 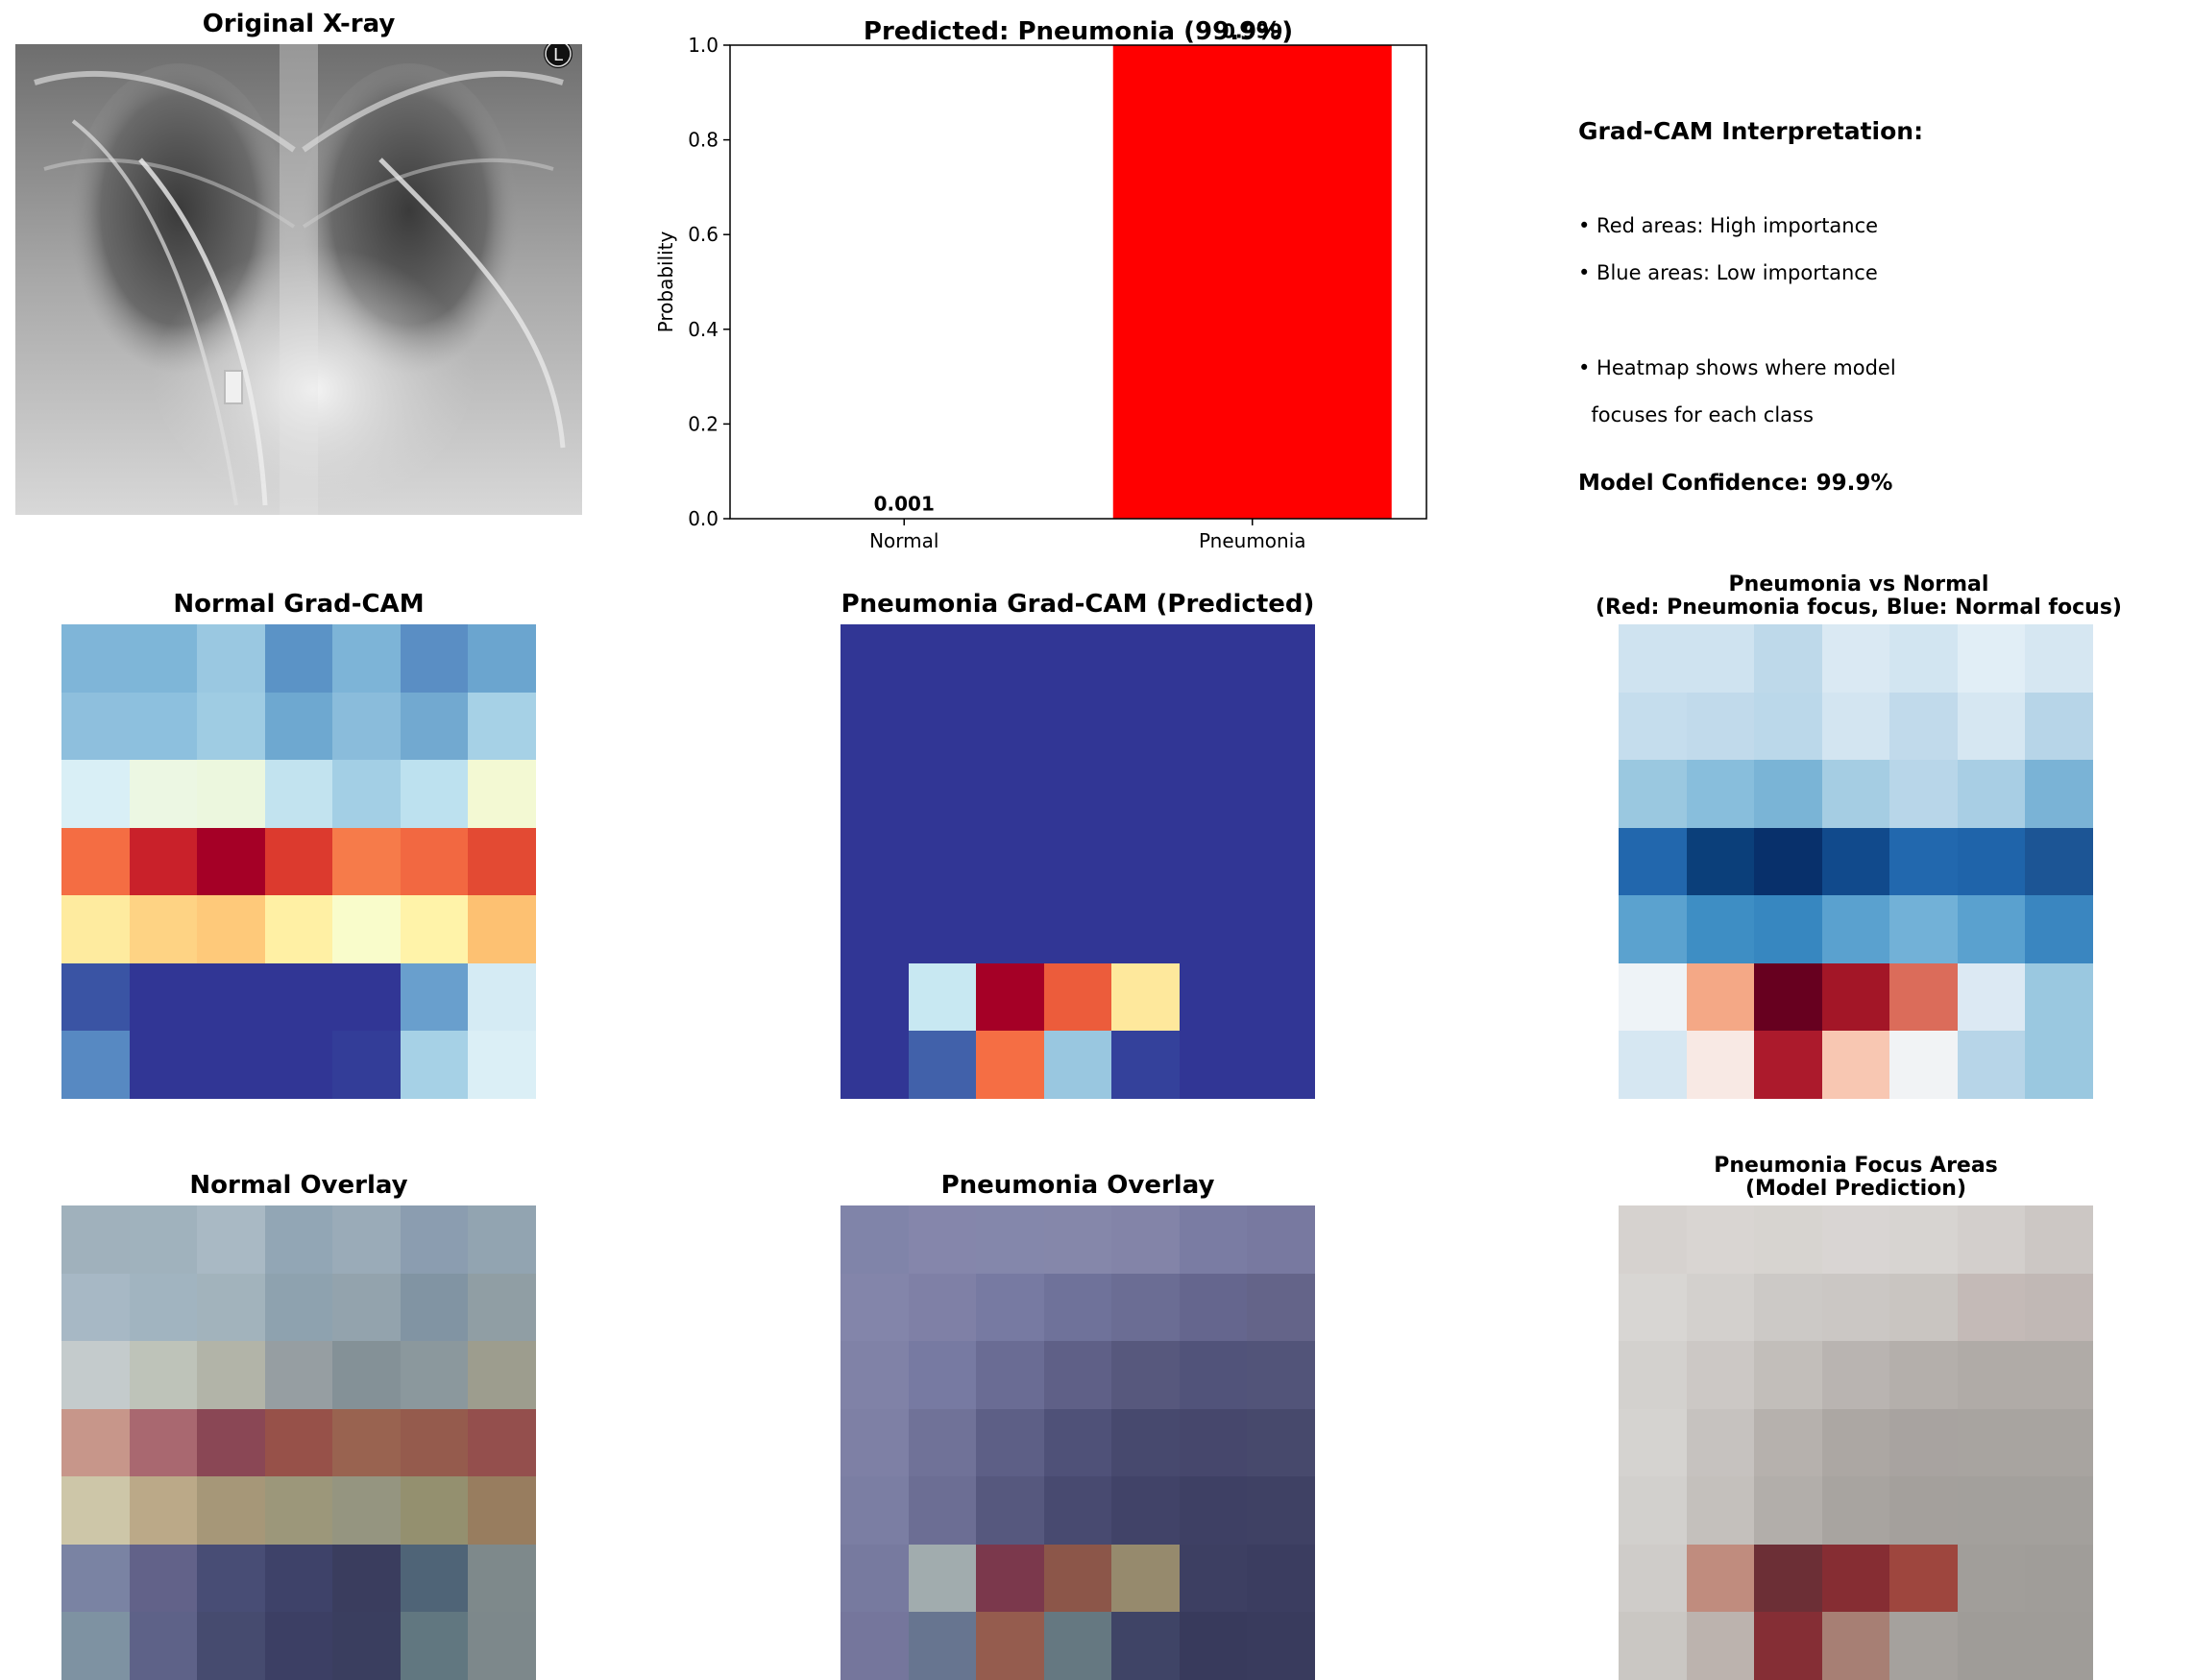 What do you see at coordinates (1728, 226) in the screenshot?
I see `interpretation-line-red: • Red areas: High importance` at bounding box center [1728, 226].